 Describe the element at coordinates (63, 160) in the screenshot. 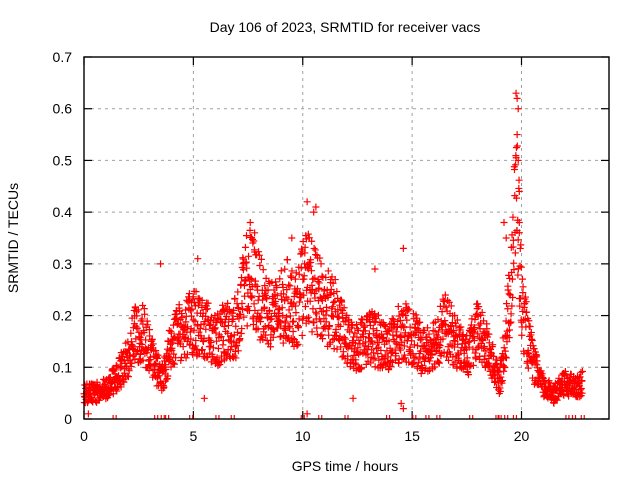

I see `y-tick-label: 0.5` at that location.